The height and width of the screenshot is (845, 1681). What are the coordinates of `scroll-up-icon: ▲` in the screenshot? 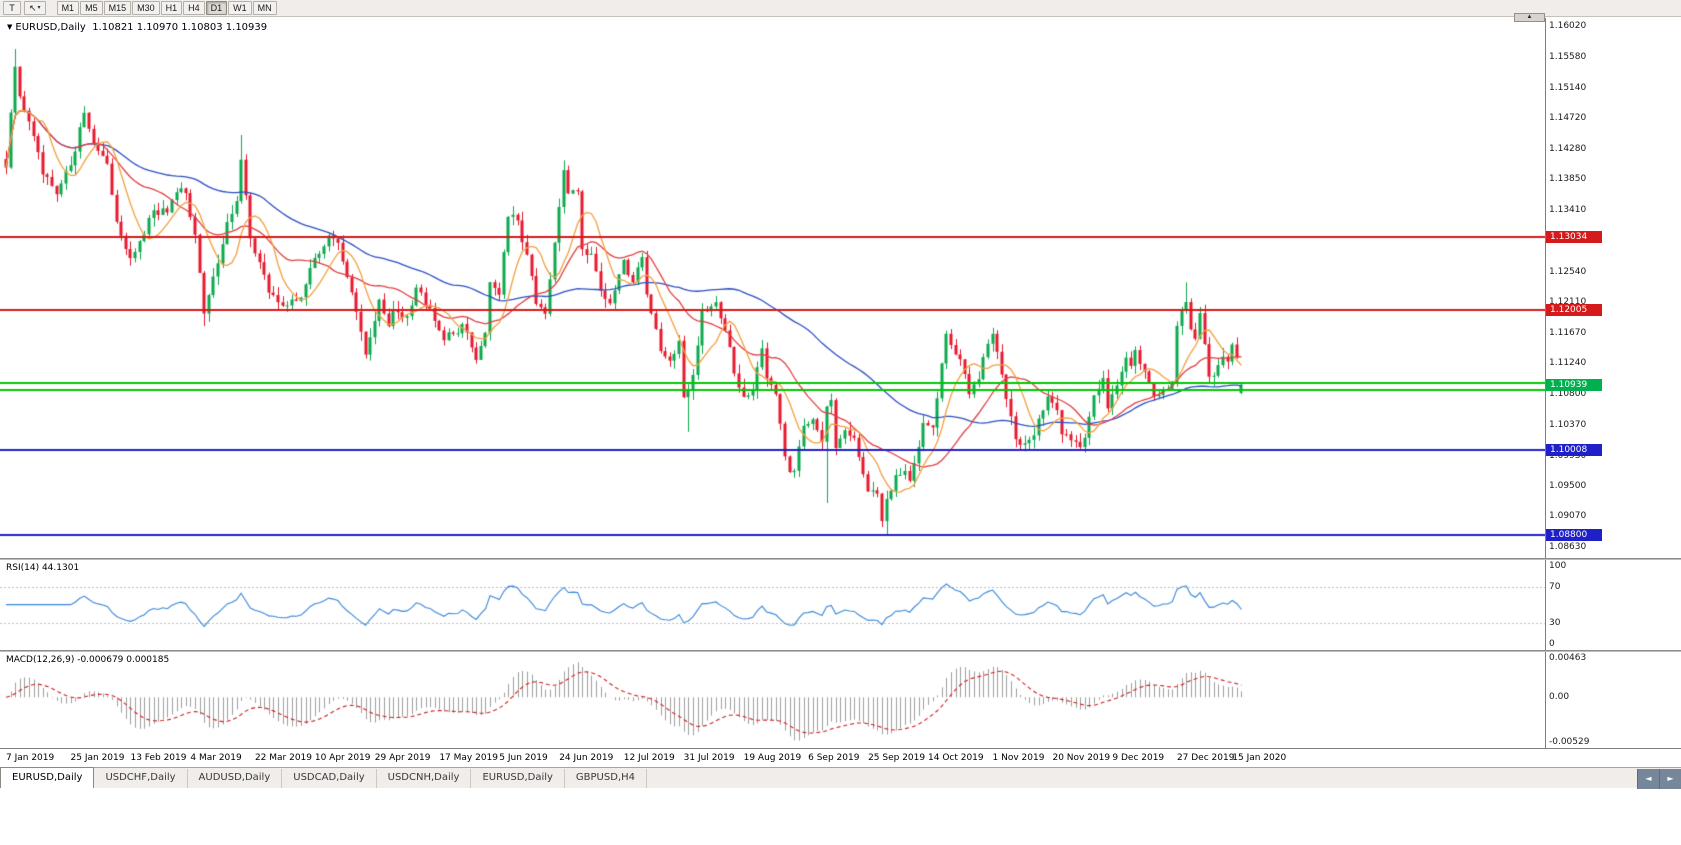 It's located at (1529, 17).